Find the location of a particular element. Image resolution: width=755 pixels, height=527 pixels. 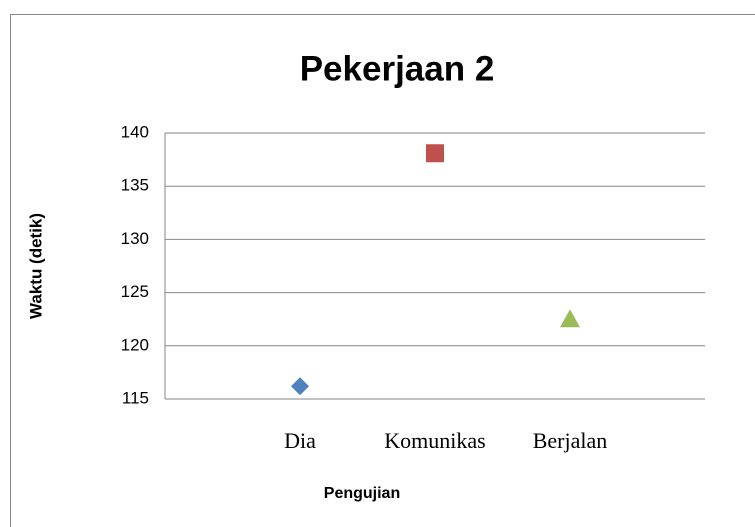

y-tick-label: 140 is located at coordinates (135, 131).